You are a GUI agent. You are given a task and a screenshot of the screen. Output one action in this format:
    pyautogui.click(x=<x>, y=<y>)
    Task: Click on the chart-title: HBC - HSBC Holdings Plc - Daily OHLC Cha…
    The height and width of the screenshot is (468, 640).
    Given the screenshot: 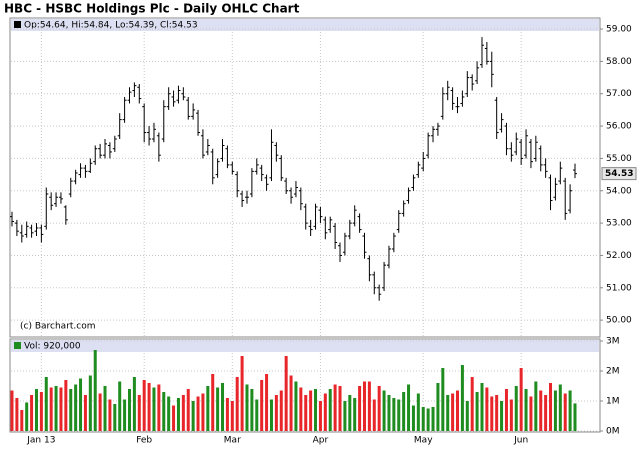 What is the action you would take?
    pyautogui.click(x=152, y=9)
    